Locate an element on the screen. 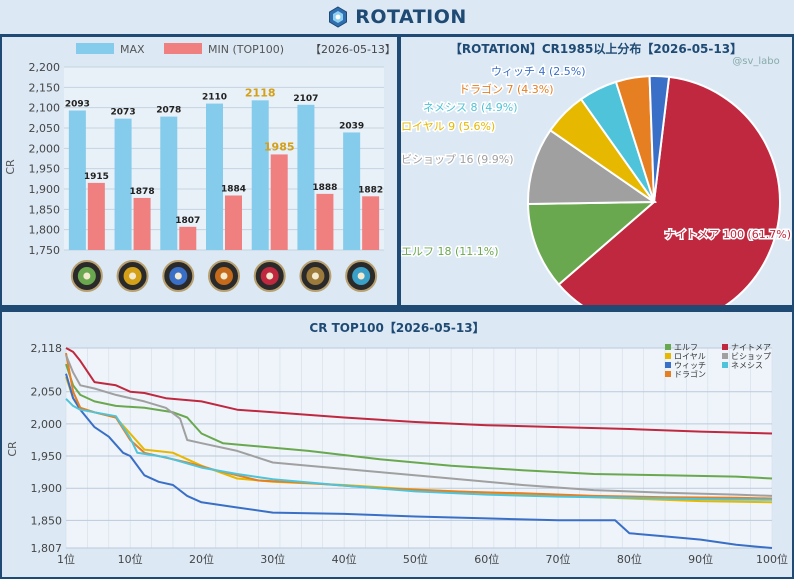 This screenshot has height=579, width=794. max-bar-abyss is located at coordinates (260, 175).